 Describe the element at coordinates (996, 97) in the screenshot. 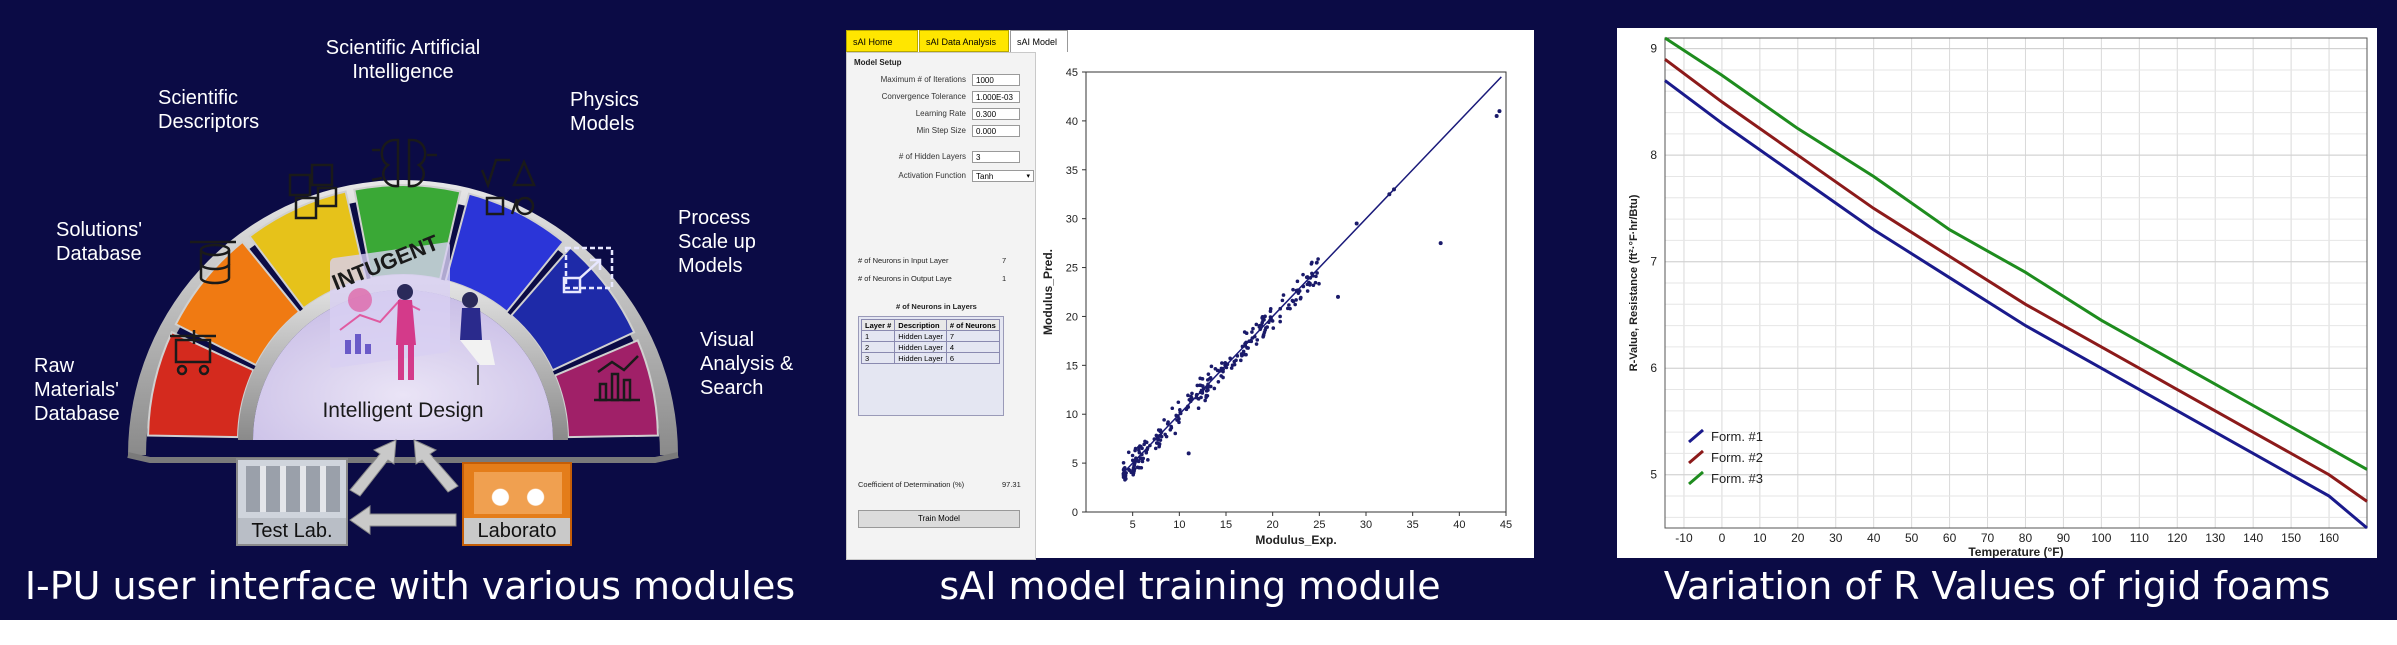

I see `setup-field-input: 1.000E-03` at that location.